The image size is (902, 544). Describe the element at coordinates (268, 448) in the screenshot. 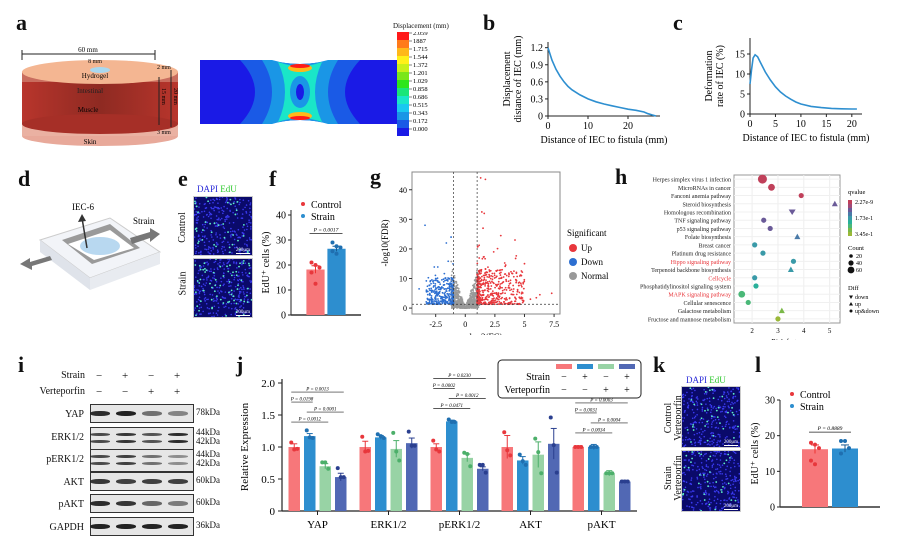

I see `y-tick-label: 1.0` at that location.